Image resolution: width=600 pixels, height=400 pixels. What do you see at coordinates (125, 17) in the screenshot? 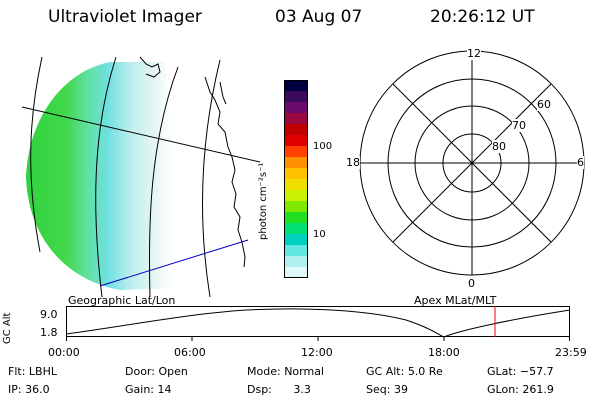
I see `instrument-title: Ultraviolet Imager` at bounding box center [125, 17].